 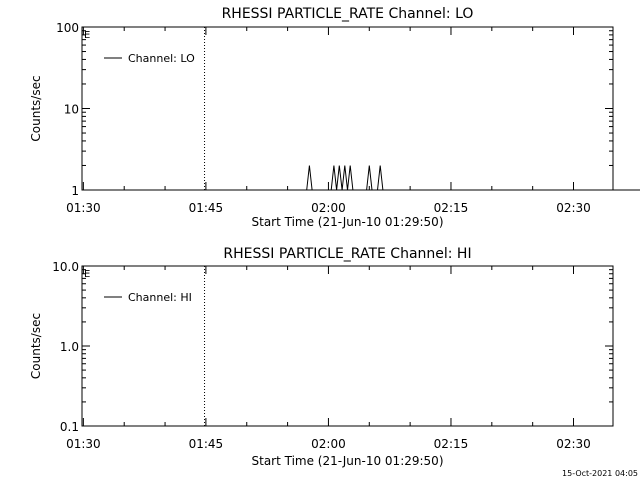 I want to click on chart-title: RHESSI PARTICLE_RATE Channel: HI, so click(x=347, y=254).